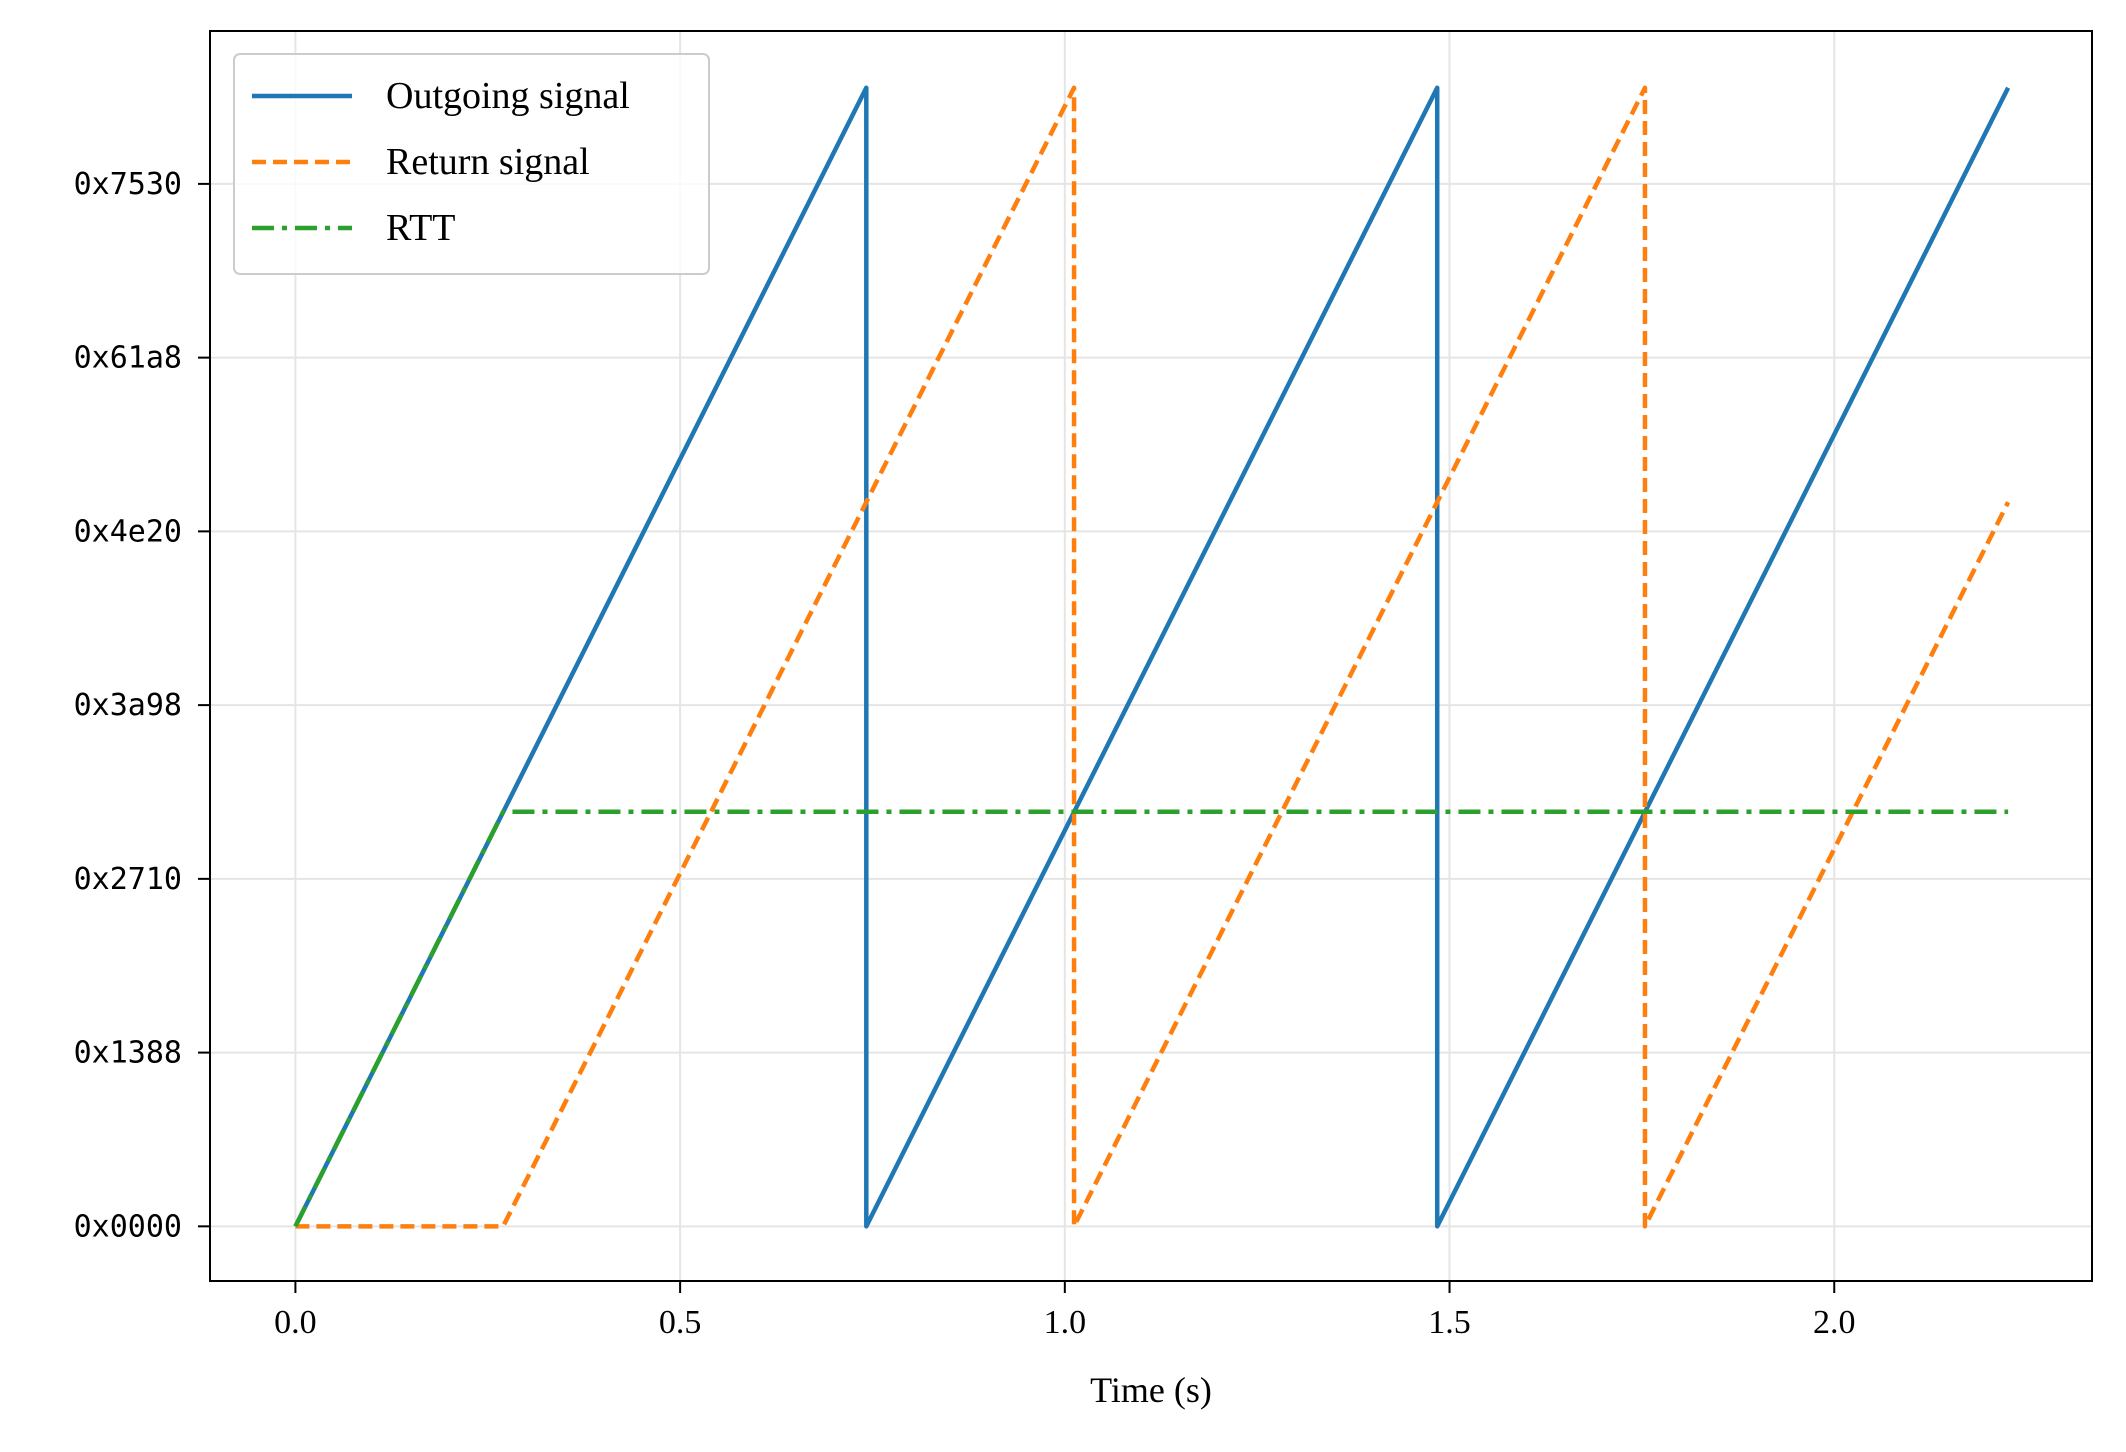 Image resolution: width=2126 pixels, height=1452 pixels. I want to click on y-tick-label: 0x2710, so click(128, 879).